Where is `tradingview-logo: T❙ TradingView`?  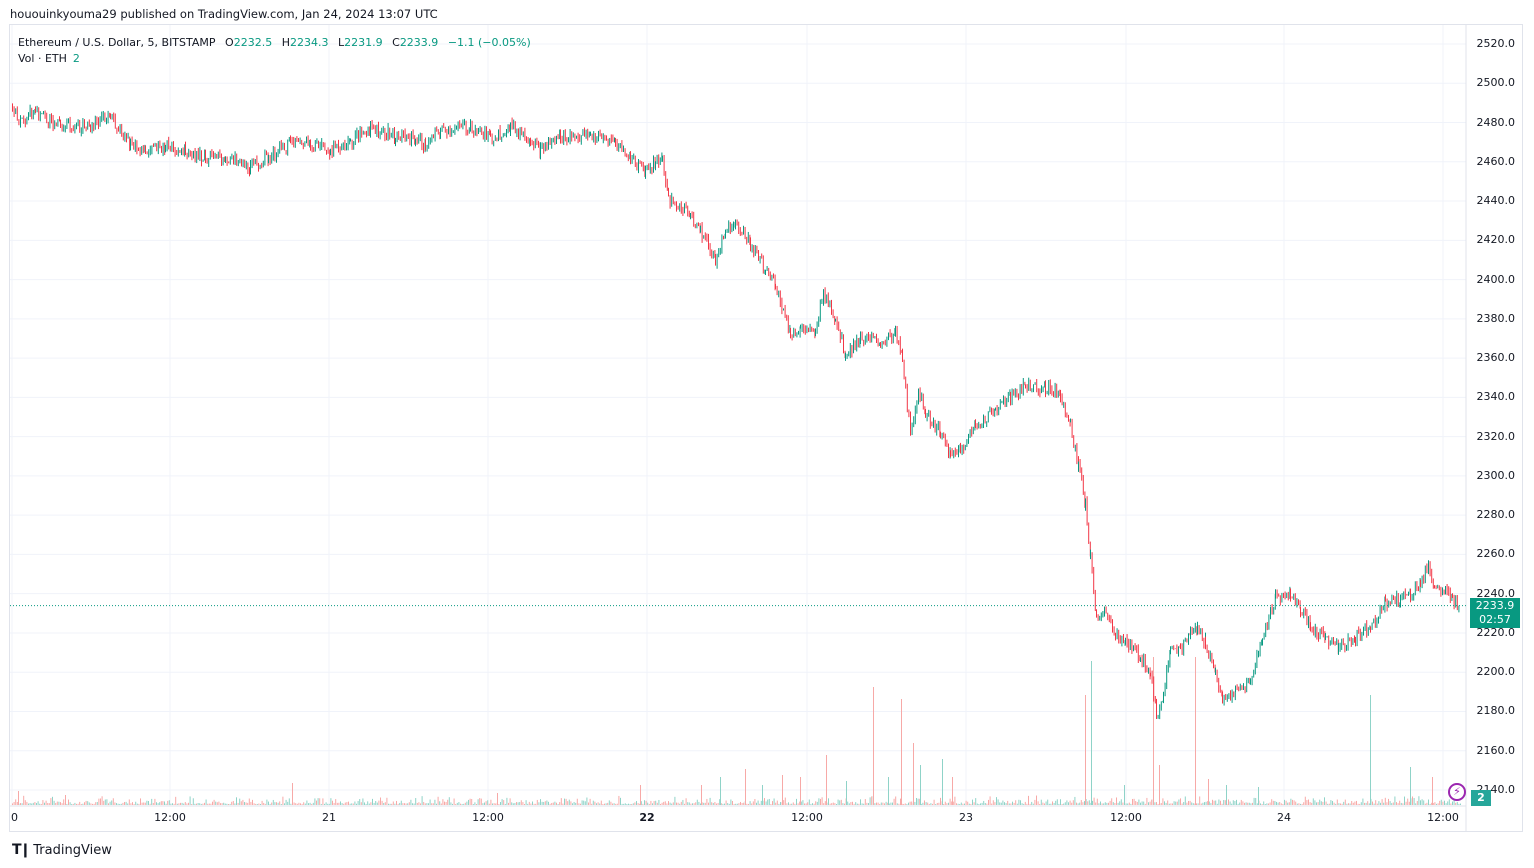 tradingview-logo: T❙ TradingView is located at coordinates (62, 850).